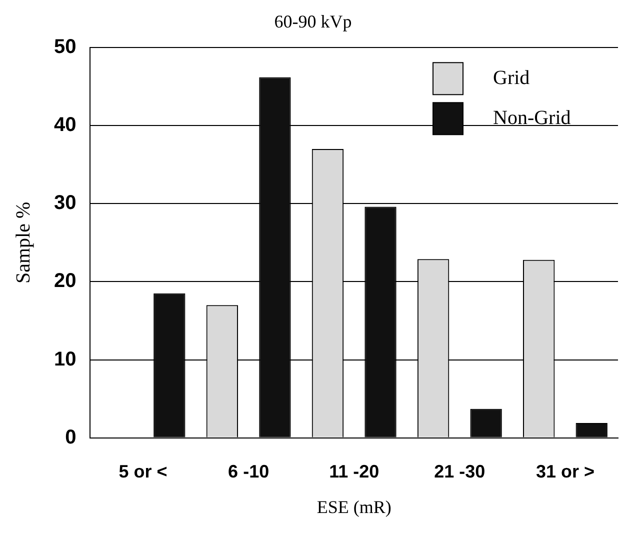  Describe the element at coordinates (65, 125) in the screenshot. I see `y-tick-label: 40` at that location.